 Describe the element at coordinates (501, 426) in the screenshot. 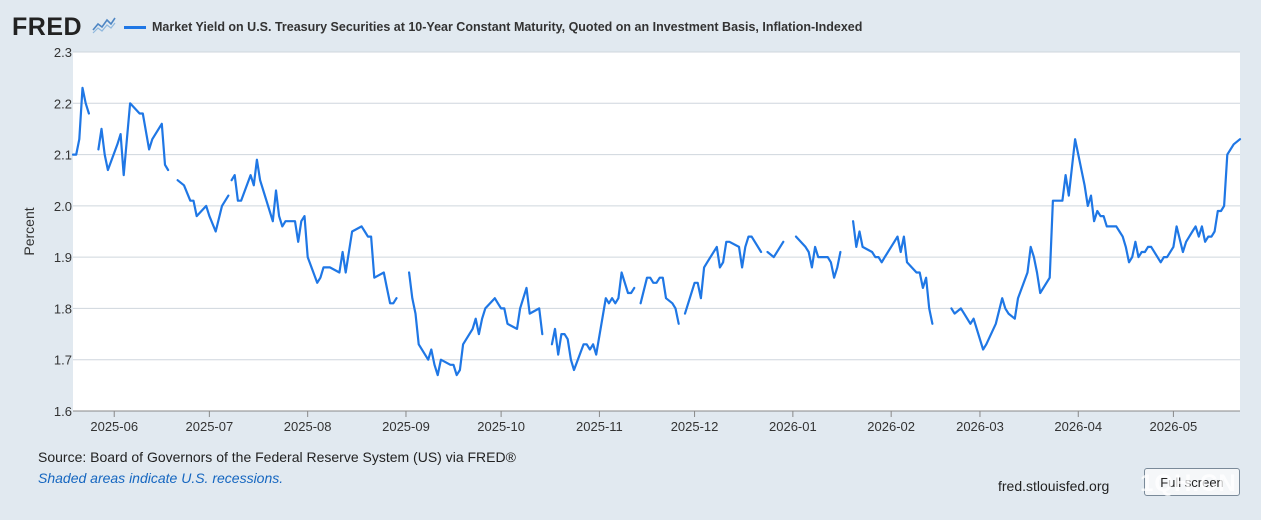

I see `x-tick-label: 2025-10` at that location.